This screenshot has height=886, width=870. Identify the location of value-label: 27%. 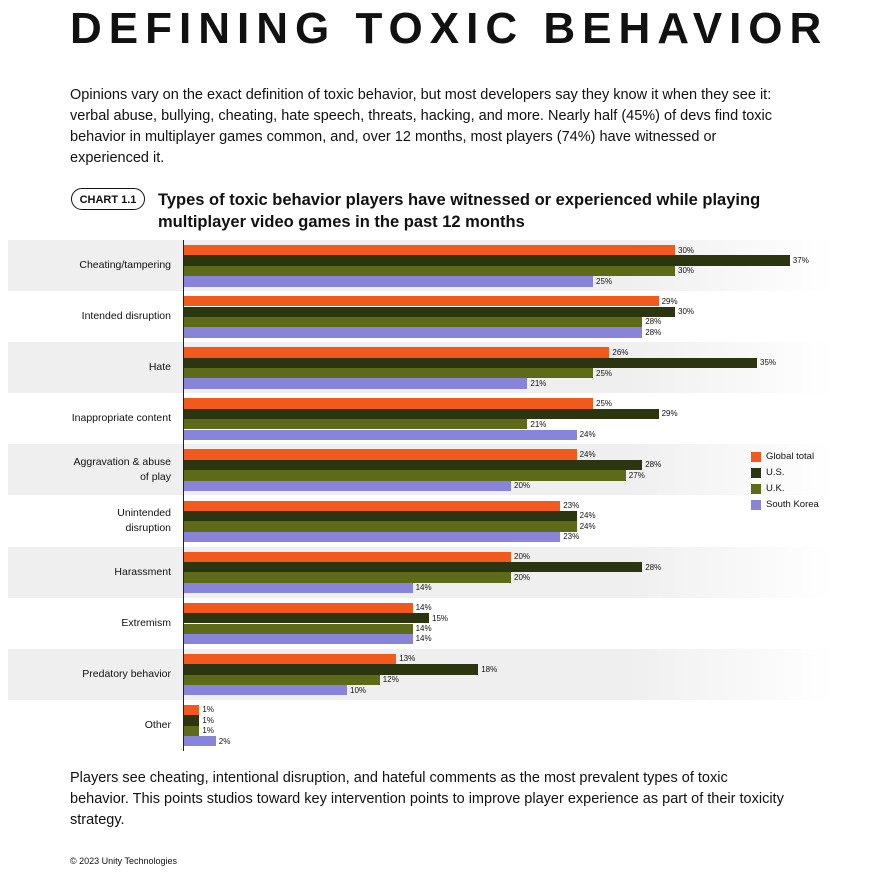
(636, 475).